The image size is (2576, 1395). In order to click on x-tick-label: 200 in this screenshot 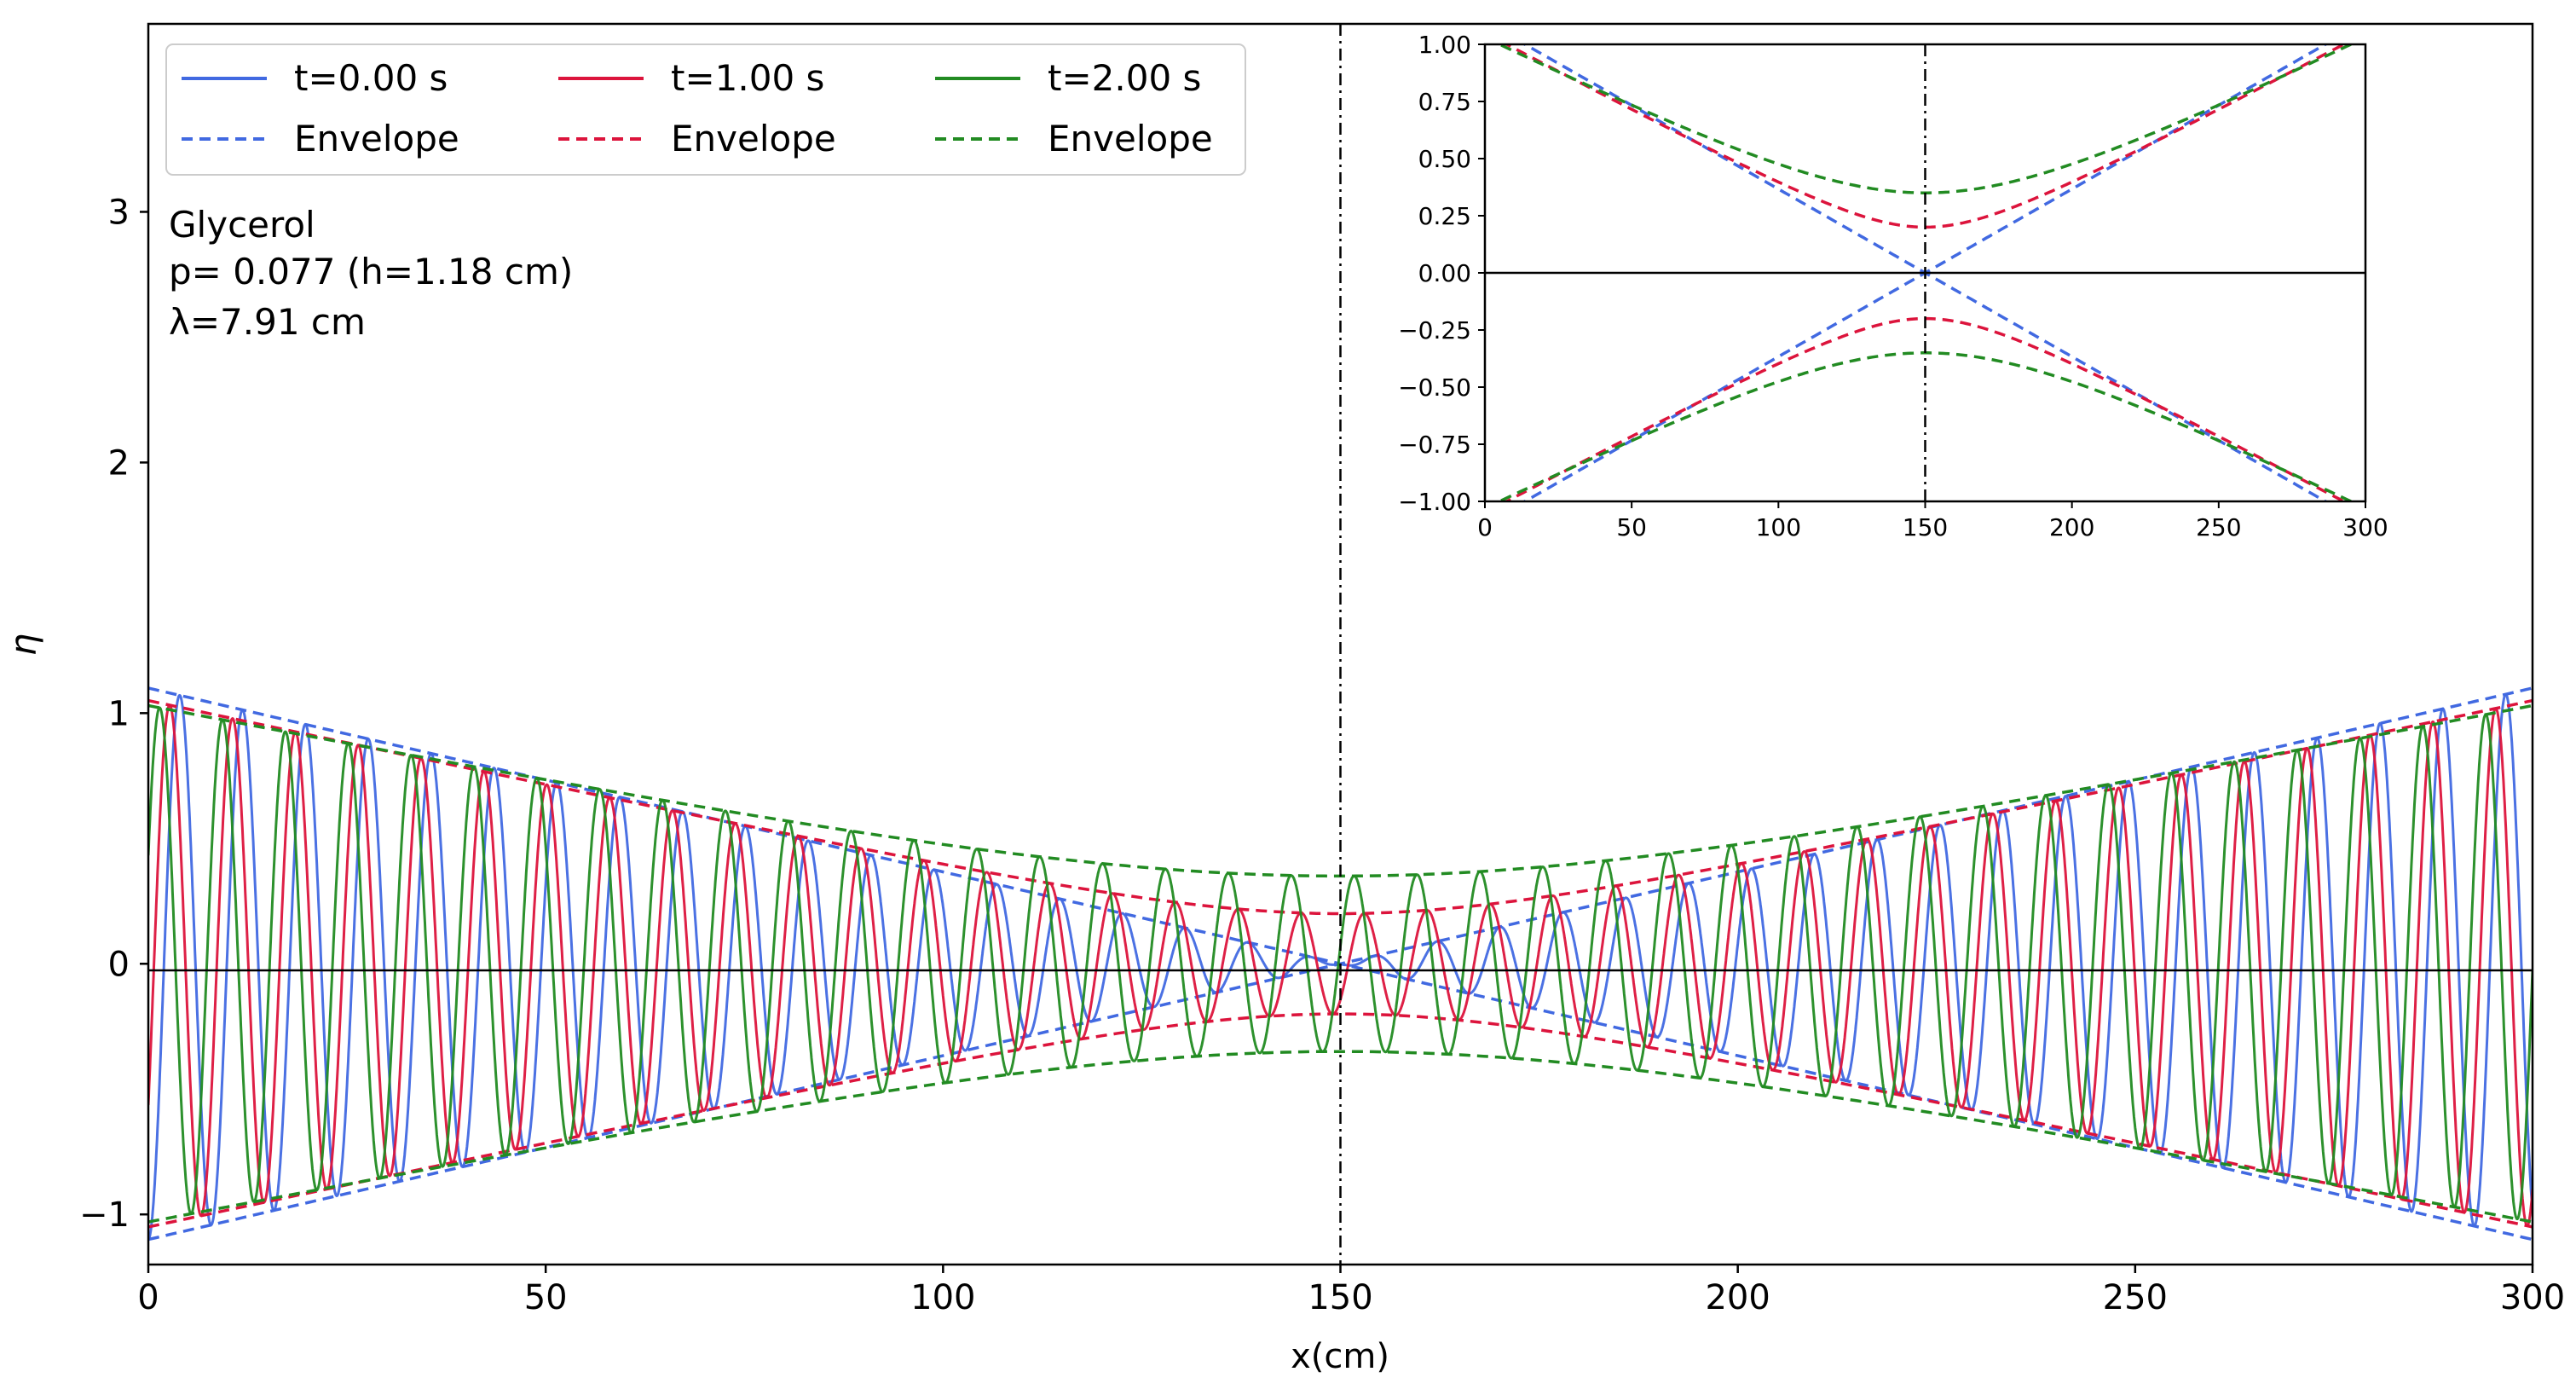, I will do `click(1737, 1298)`.